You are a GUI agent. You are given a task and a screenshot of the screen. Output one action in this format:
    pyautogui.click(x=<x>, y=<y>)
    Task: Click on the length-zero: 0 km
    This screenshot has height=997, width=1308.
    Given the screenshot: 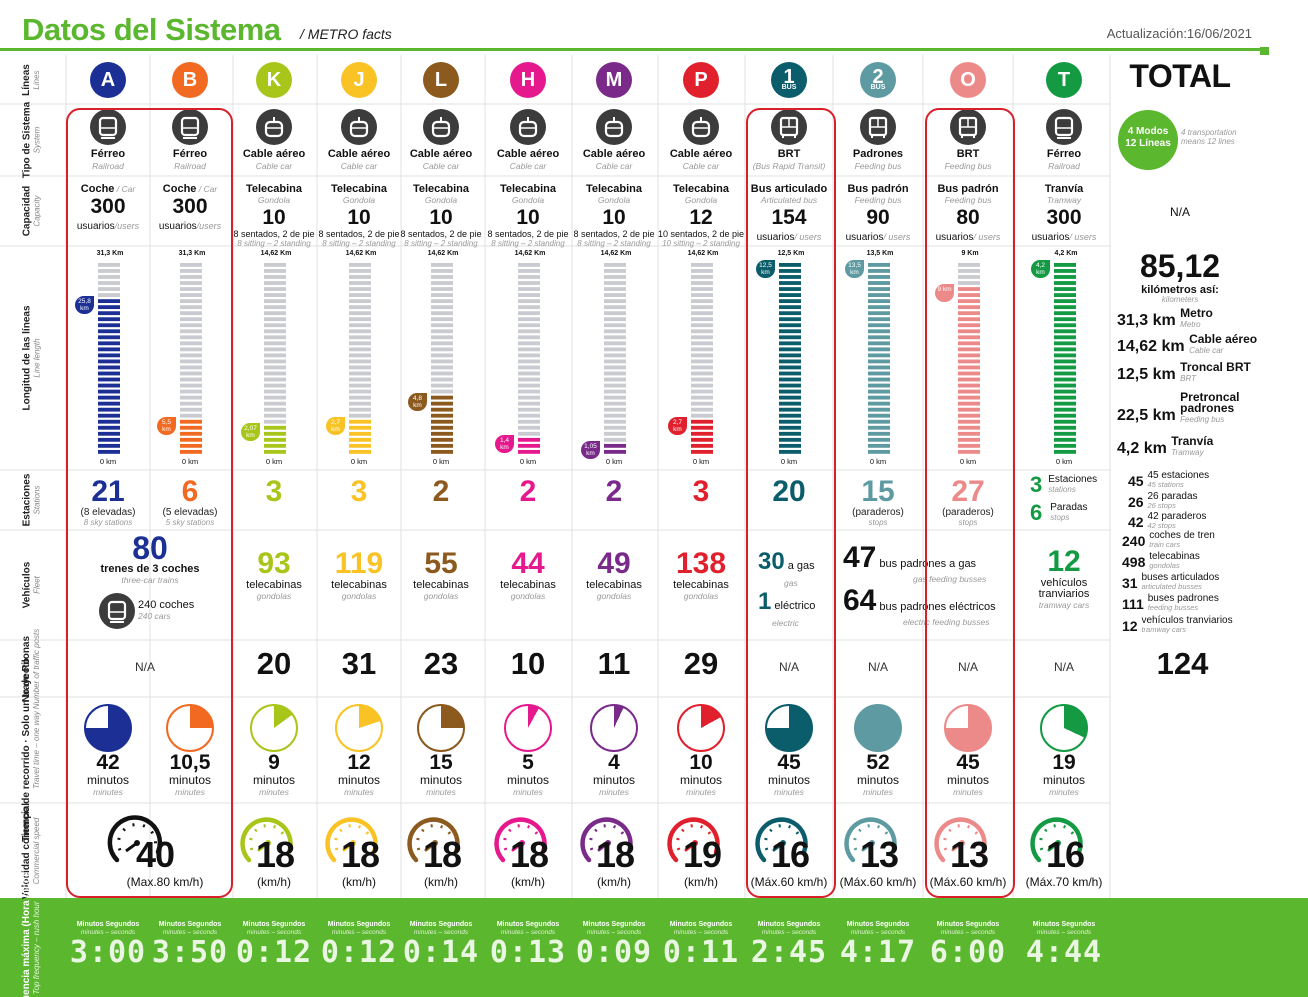 What is the action you would take?
    pyautogui.click(x=968, y=461)
    